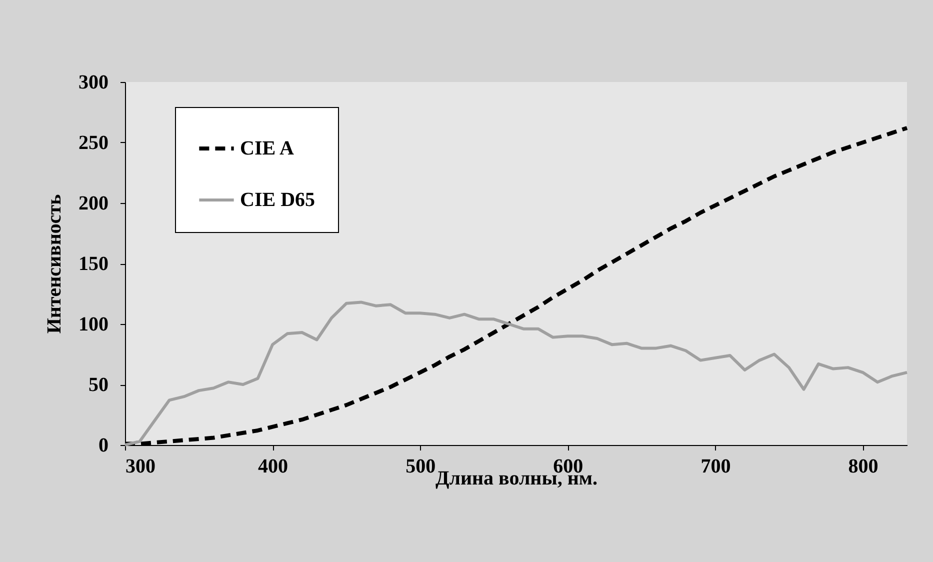  What do you see at coordinates (421, 467) in the screenshot?
I see `x-tick-label: 500` at bounding box center [421, 467].